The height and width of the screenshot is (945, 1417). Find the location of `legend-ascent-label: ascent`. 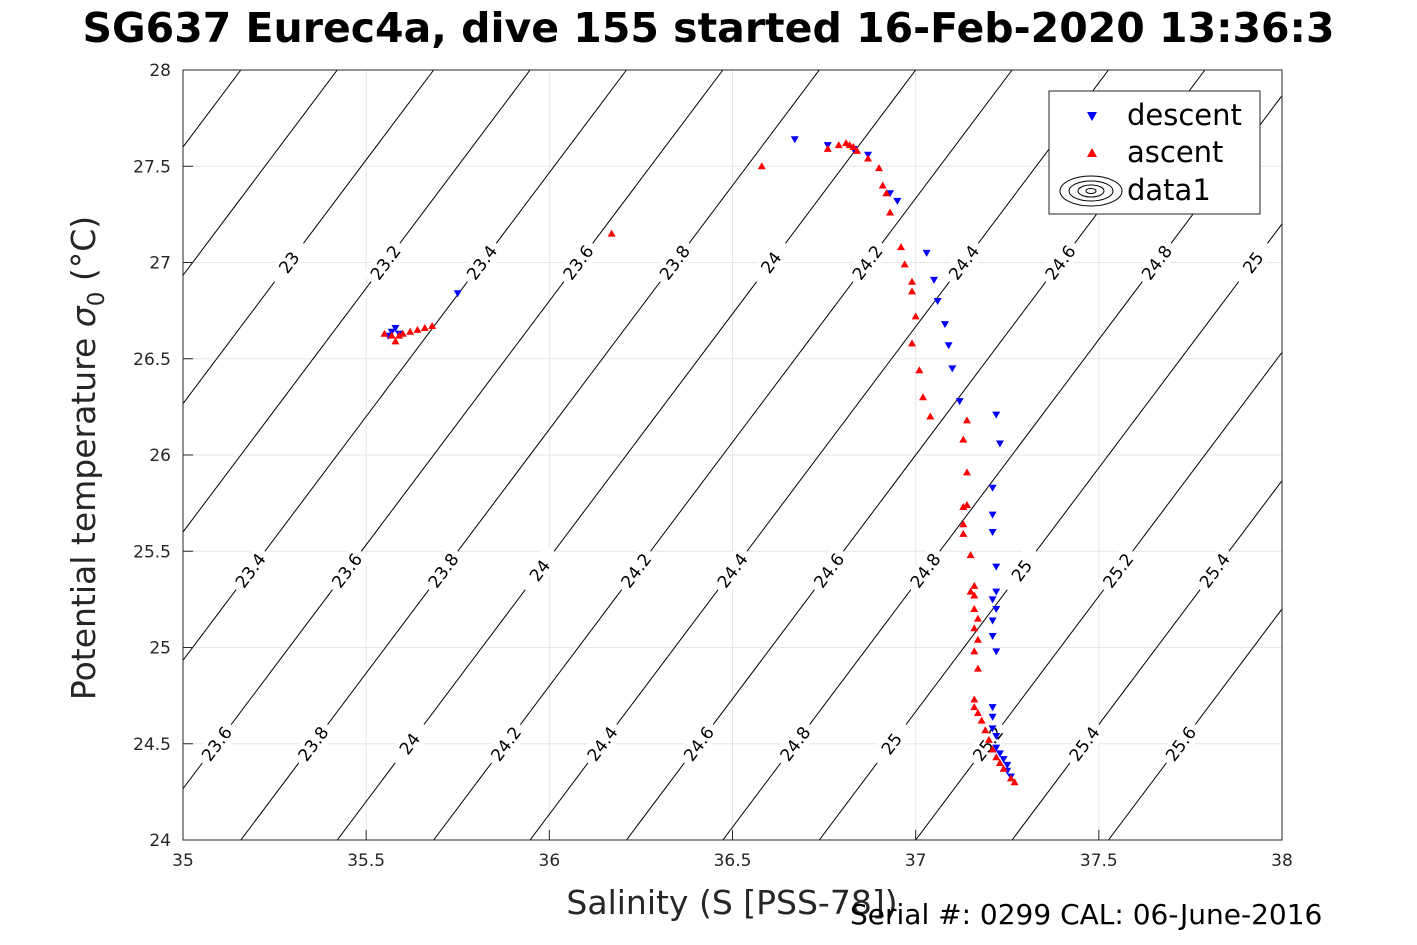

legend-ascent-label: ascent is located at coordinates (1175, 152).